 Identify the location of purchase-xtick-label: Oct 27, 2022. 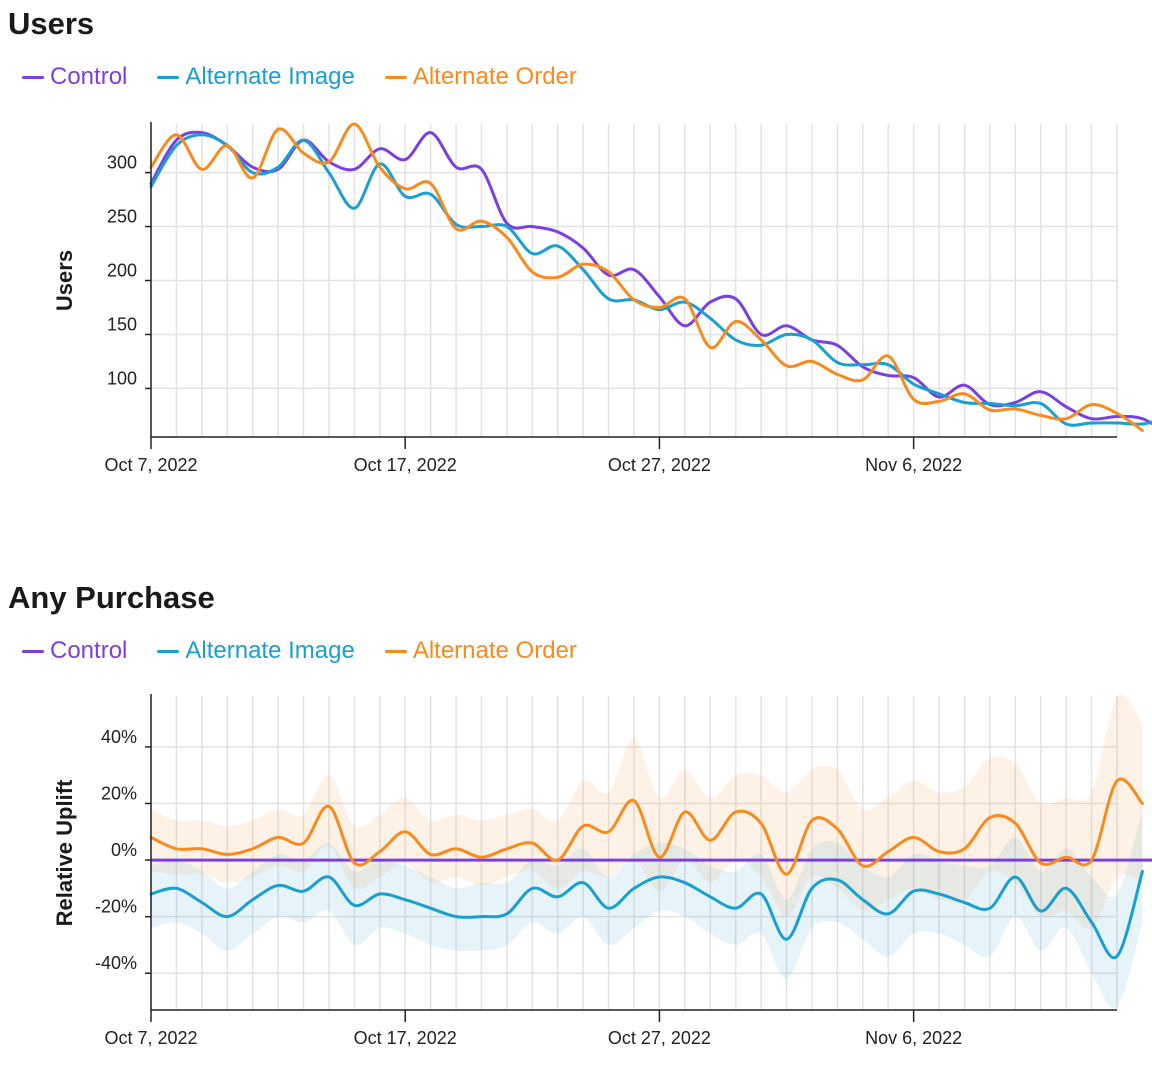
(659, 1038).